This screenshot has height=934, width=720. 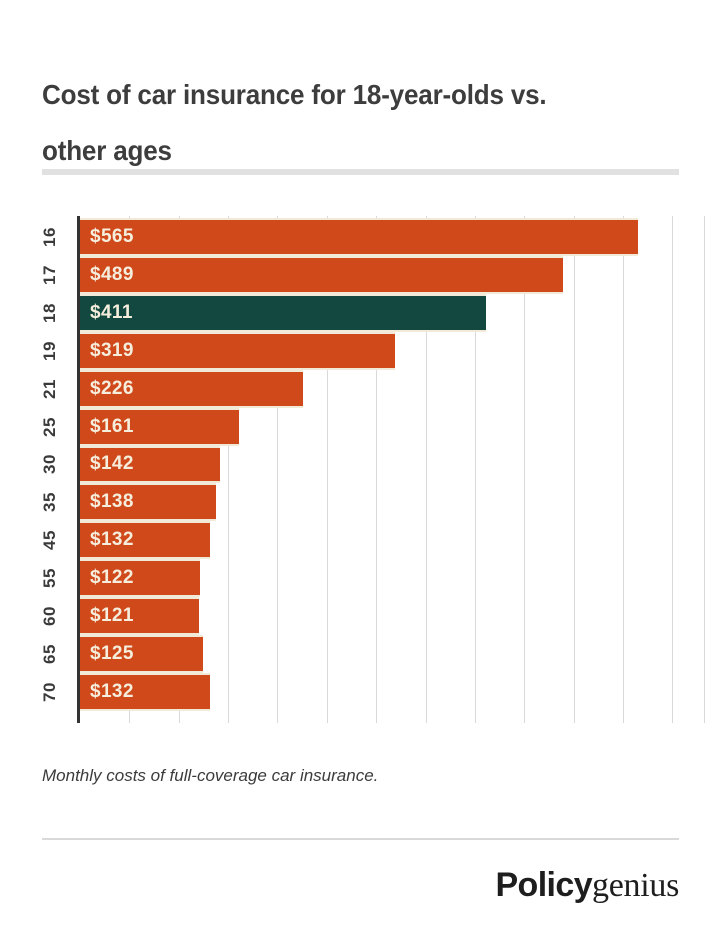 I want to click on policygenius-logo: Policygenius, so click(x=587, y=885).